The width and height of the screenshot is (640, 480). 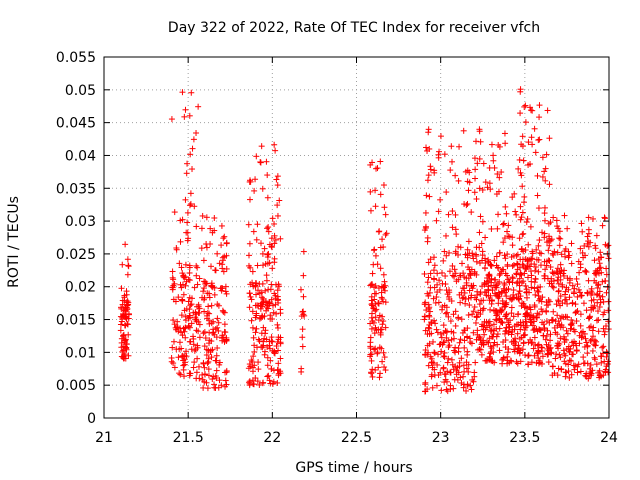 What do you see at coordinates (76, 321) in the screenshot?
I see `y-tick-label: 0.015` at bounding box center [76, 321].